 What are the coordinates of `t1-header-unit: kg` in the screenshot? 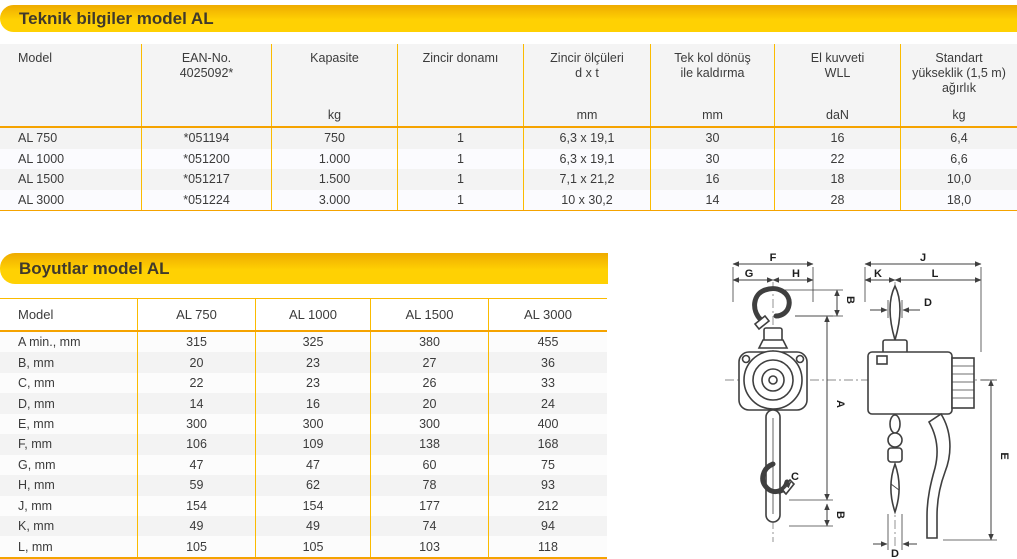 It's located at (334, 115).